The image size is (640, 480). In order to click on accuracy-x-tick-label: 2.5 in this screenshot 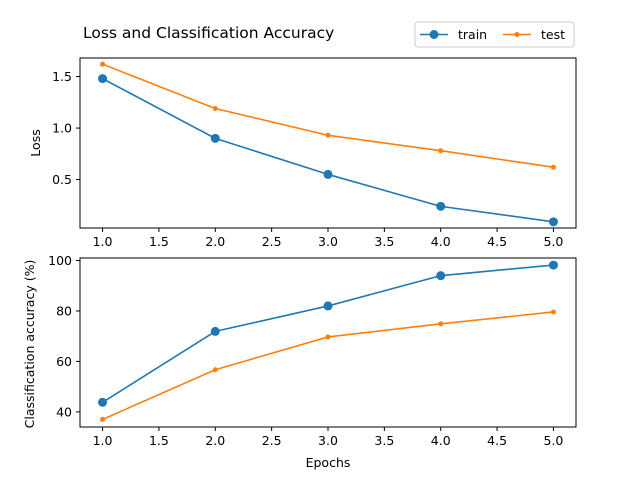, I will do `click(272, 440)`.